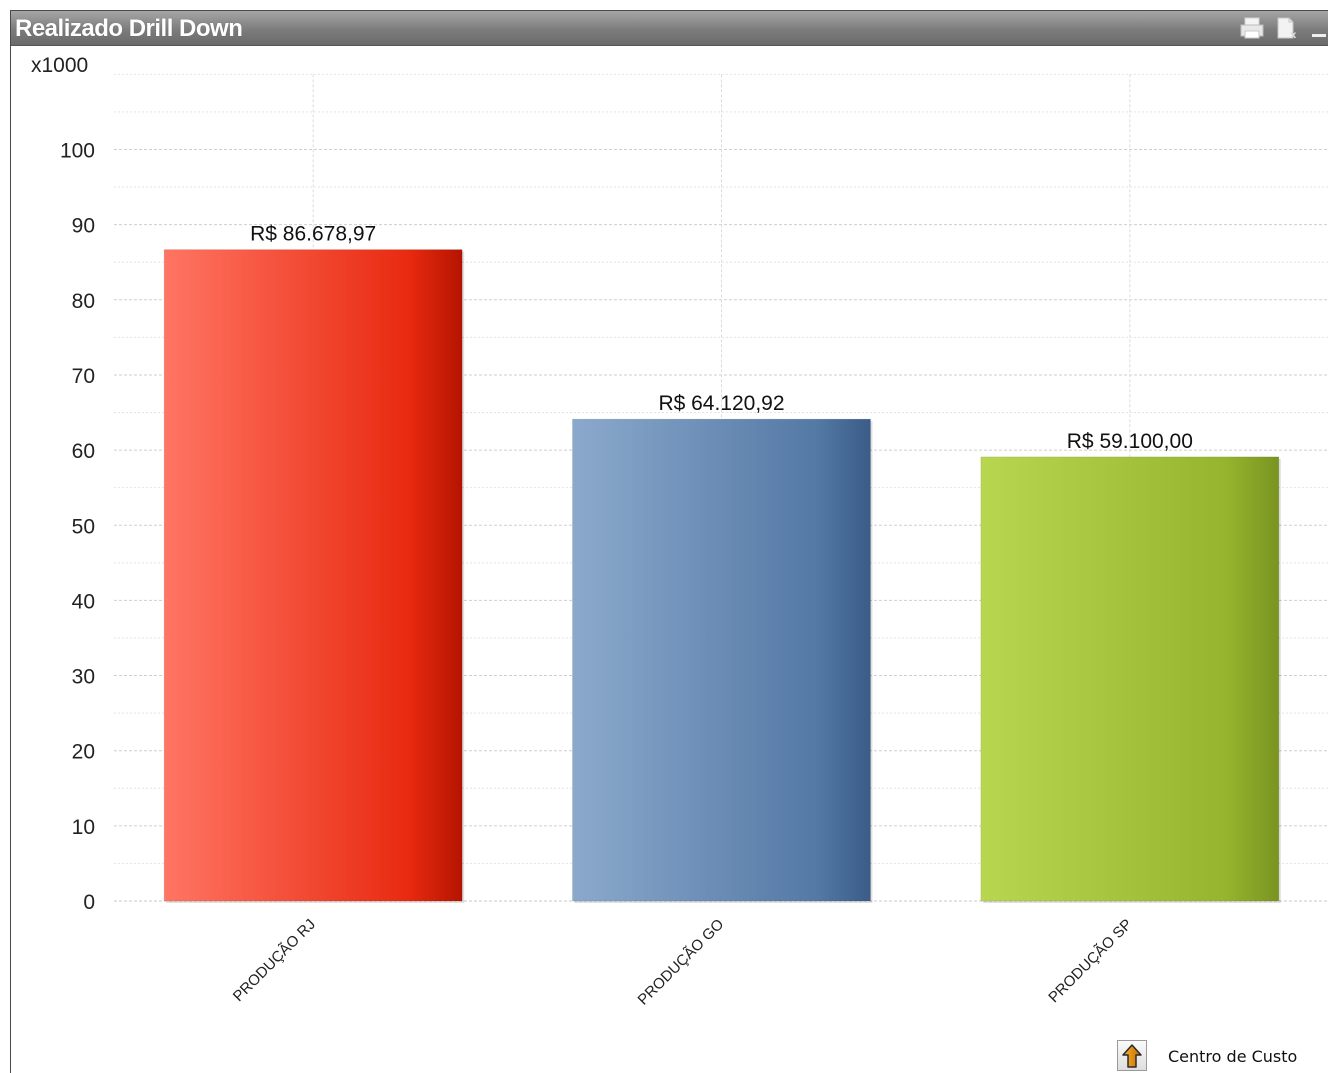  Describe the element at coordinates (1130, 441) in the screenshot. I see `bar-value-label: R$ 59.100,00` at that location.